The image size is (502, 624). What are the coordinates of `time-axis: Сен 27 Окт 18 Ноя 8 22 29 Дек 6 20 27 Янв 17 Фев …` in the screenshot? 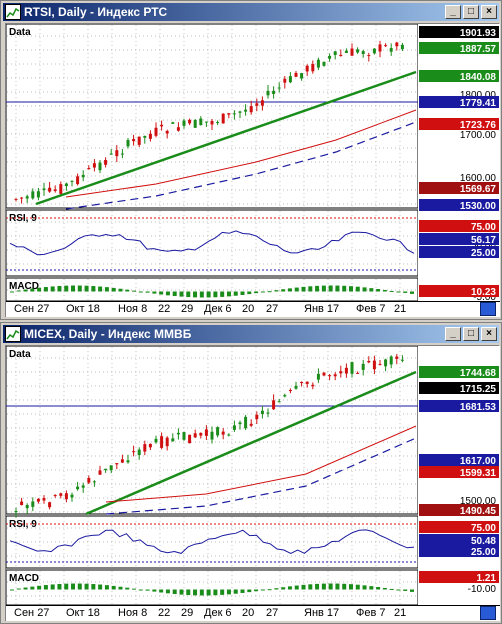 It's located at (253, 613).